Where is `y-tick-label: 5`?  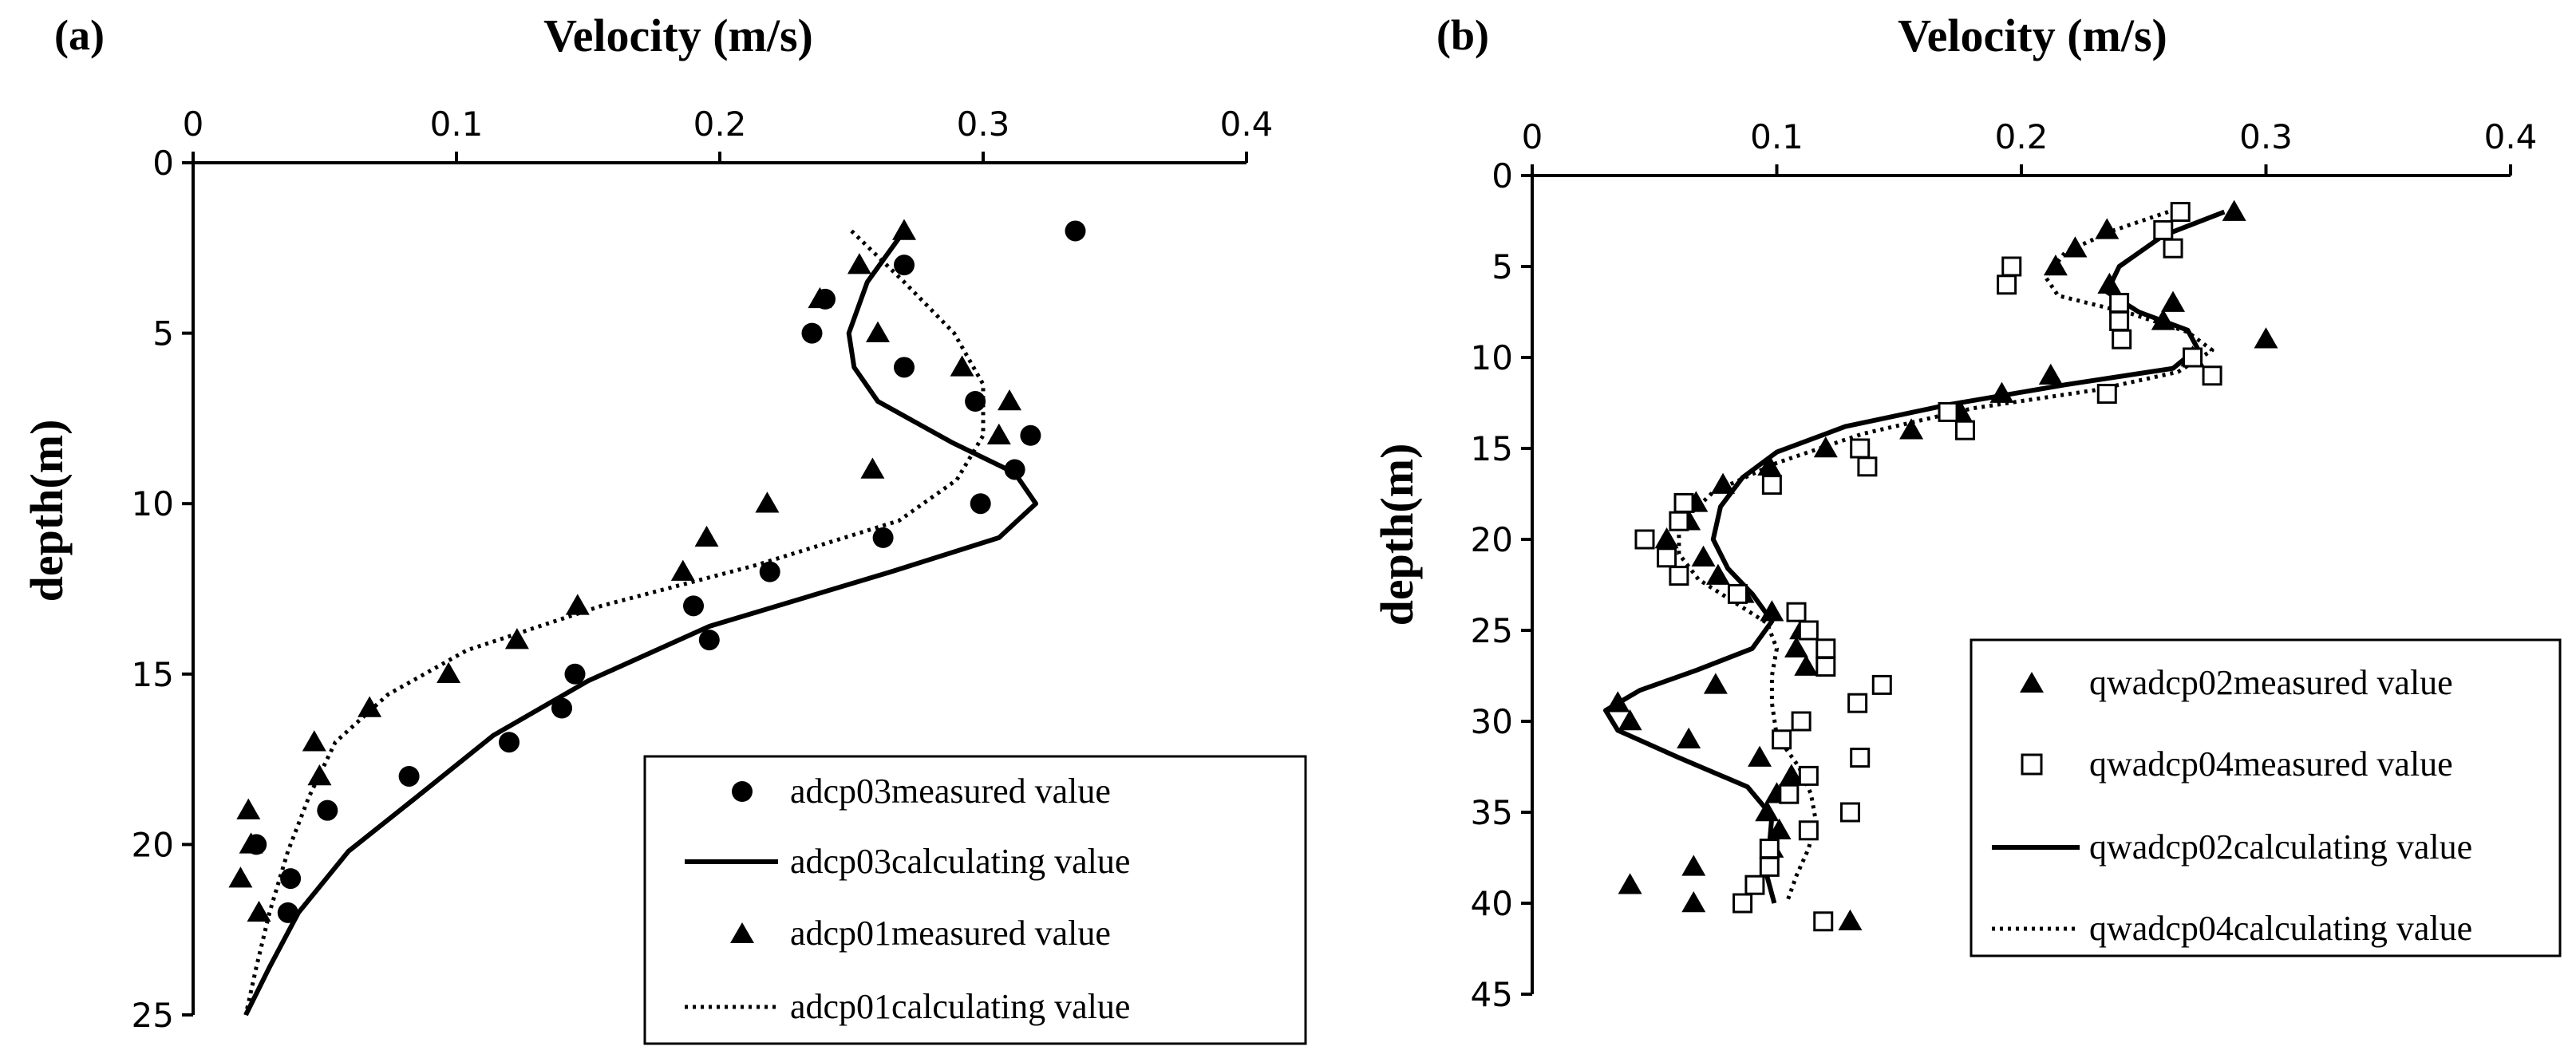
y-tick-label: 5 is located at coordinates (1502, 267).